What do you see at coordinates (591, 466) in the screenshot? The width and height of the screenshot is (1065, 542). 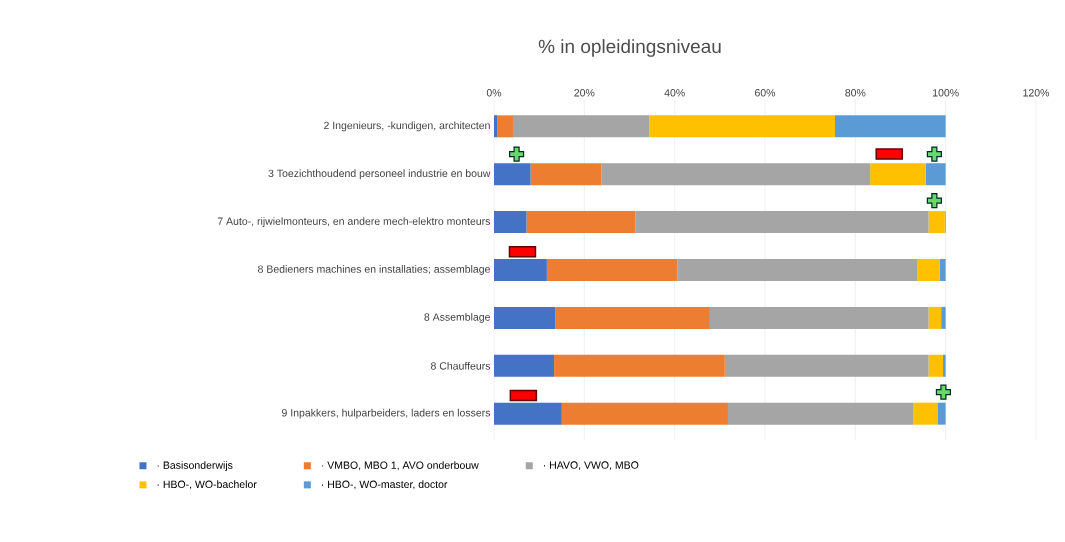 I see `legend-label: · HAVO, VWO, MBO` at bounding box center [591, 466].